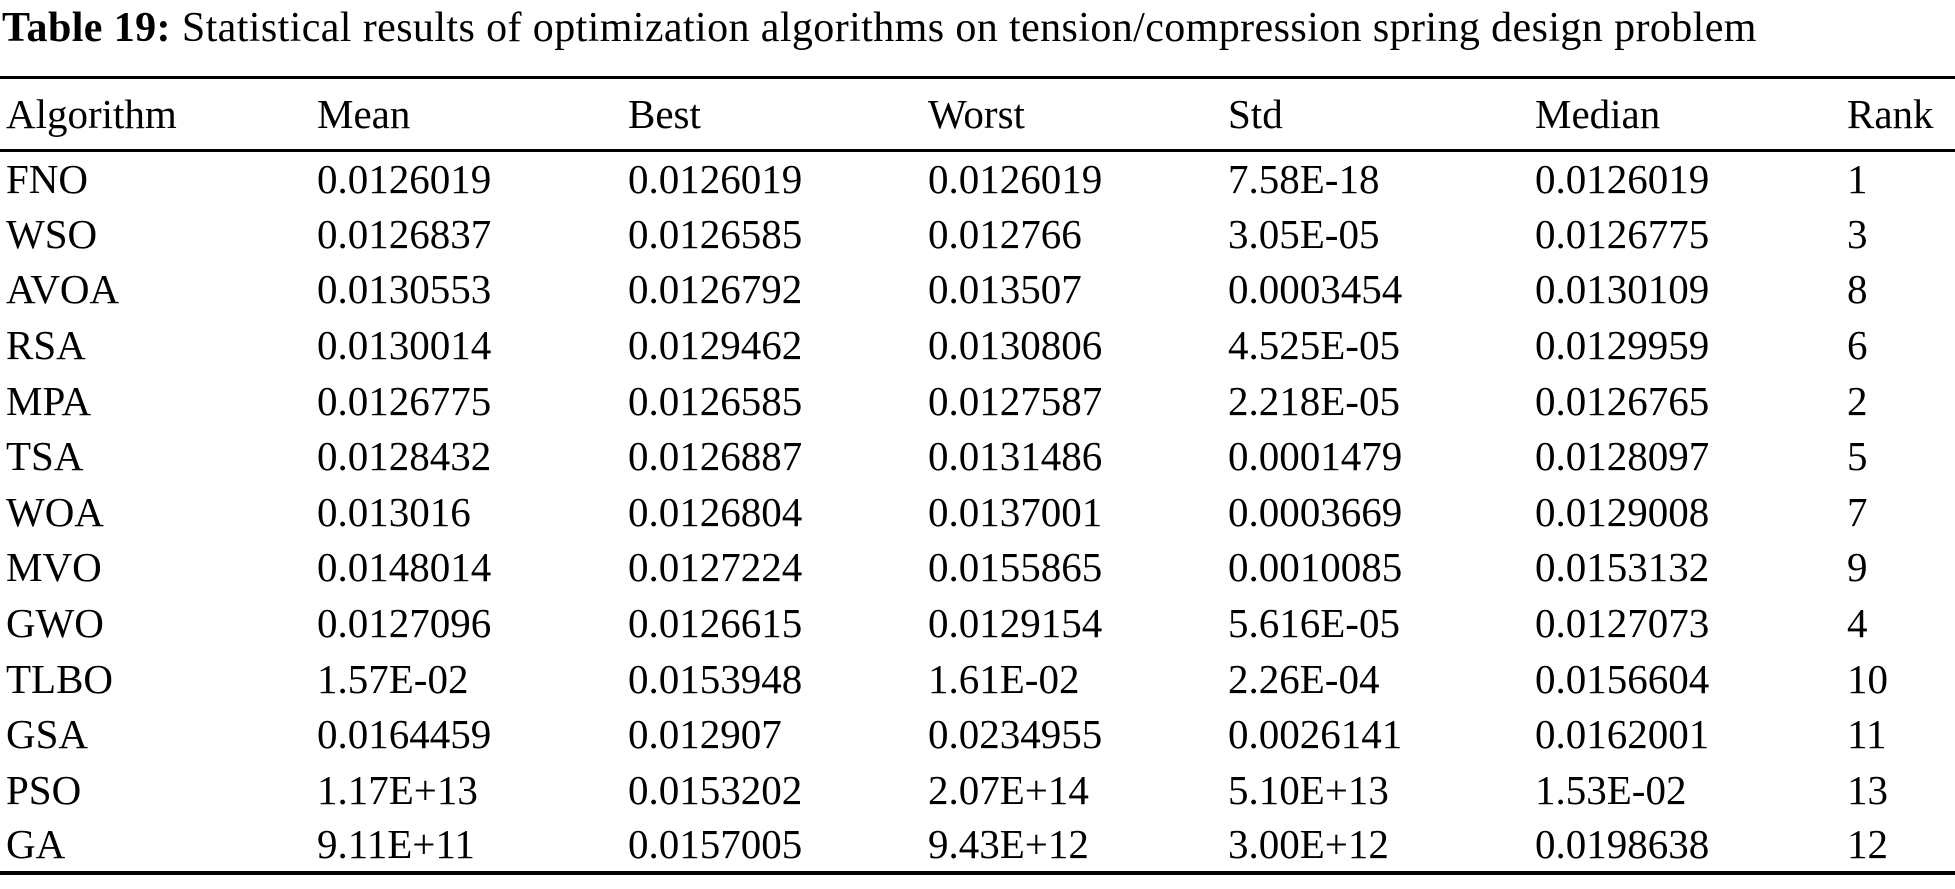  What do you see at coordinates (404, 734) in the screenshot?
I see `table-cell: 0.0164459` at bounding box center [404, 734].